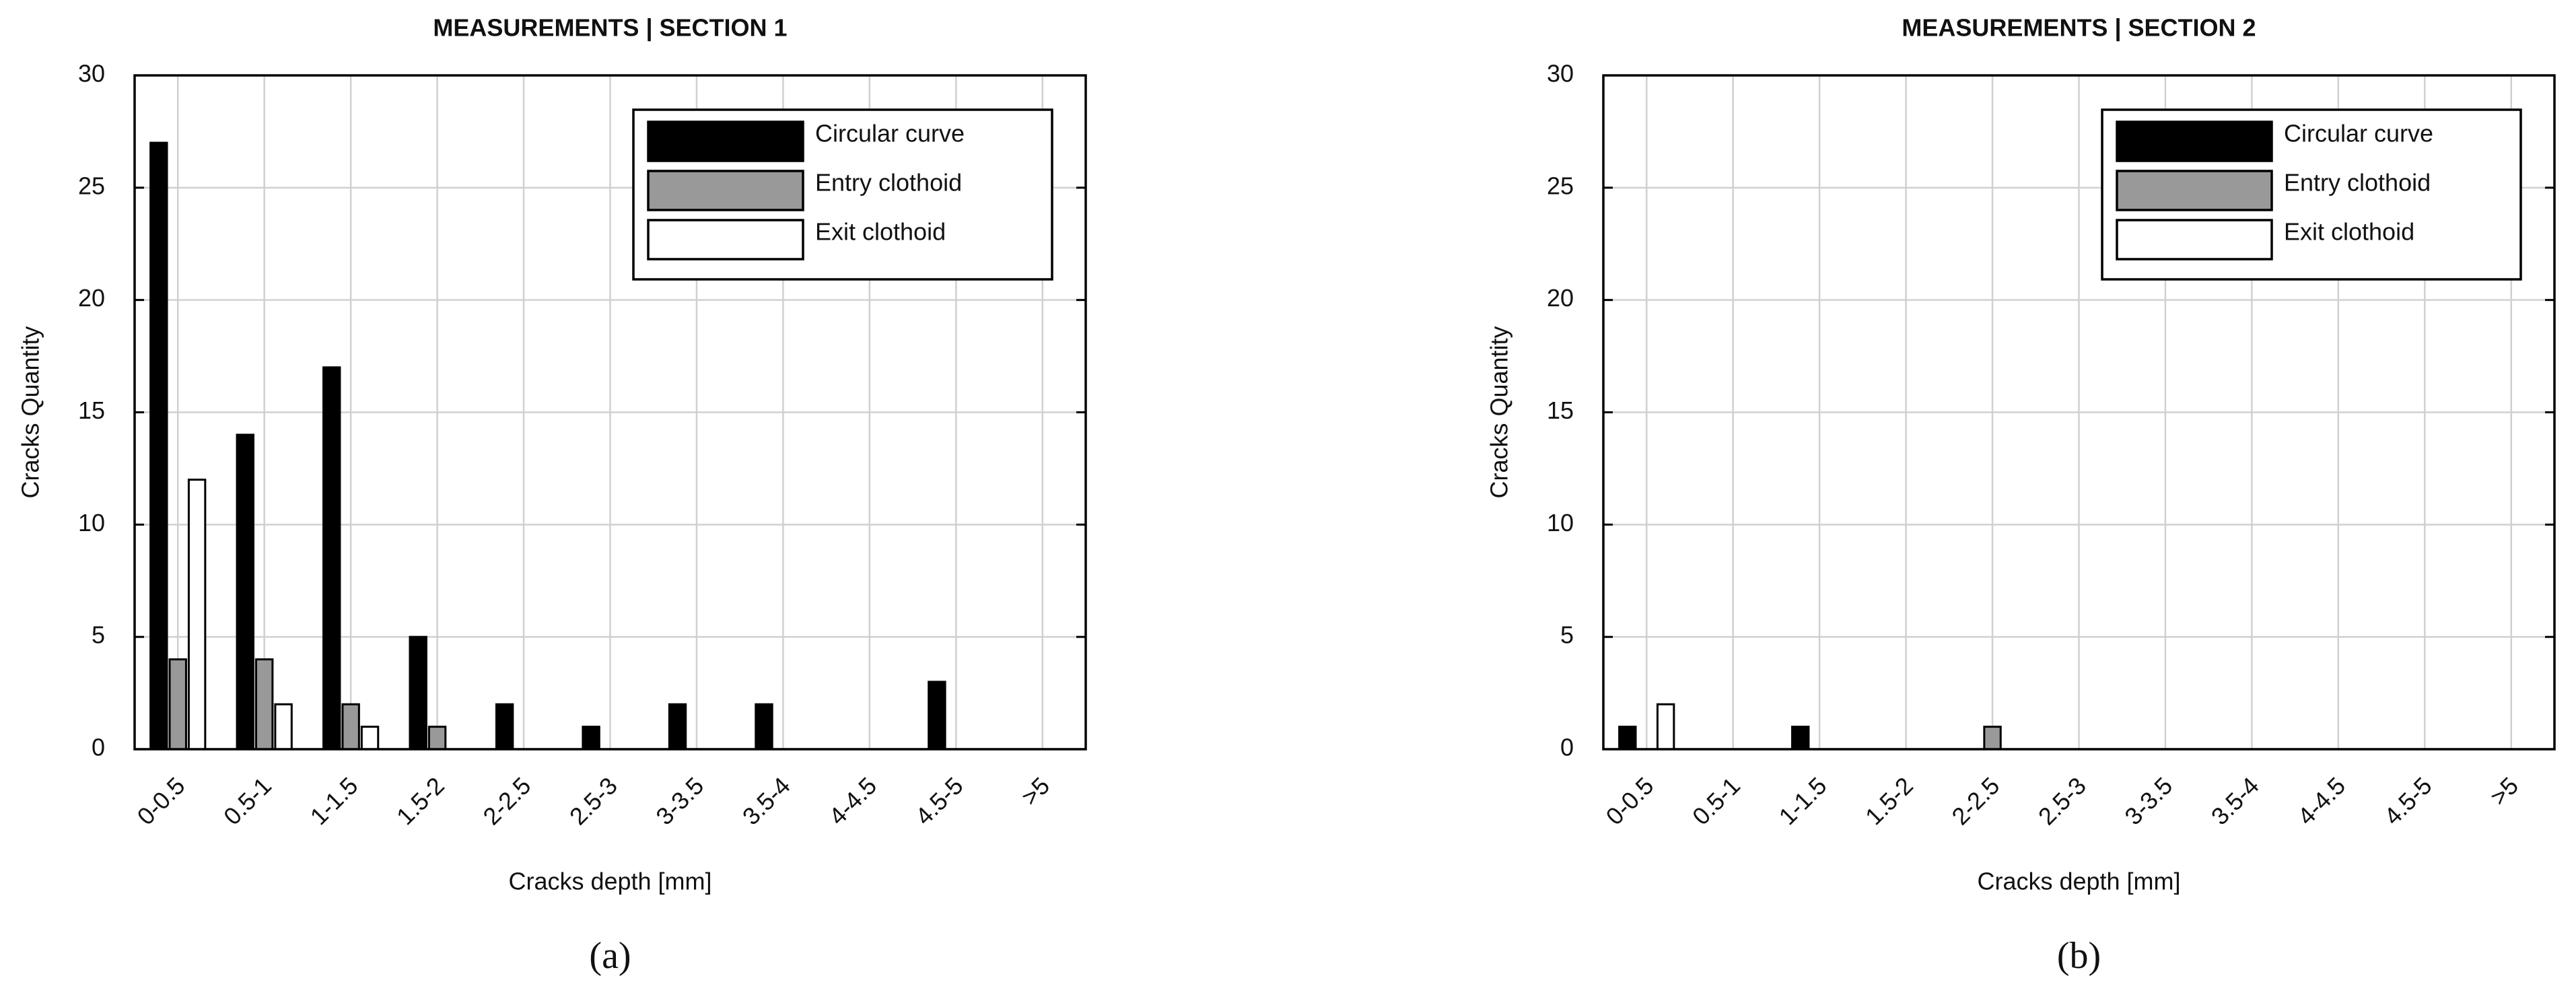 This screenshot has height=1005, width=2576. Describe the element at coordinates (610, 956) in the screenshot. I see `caption: (a)` at that location.